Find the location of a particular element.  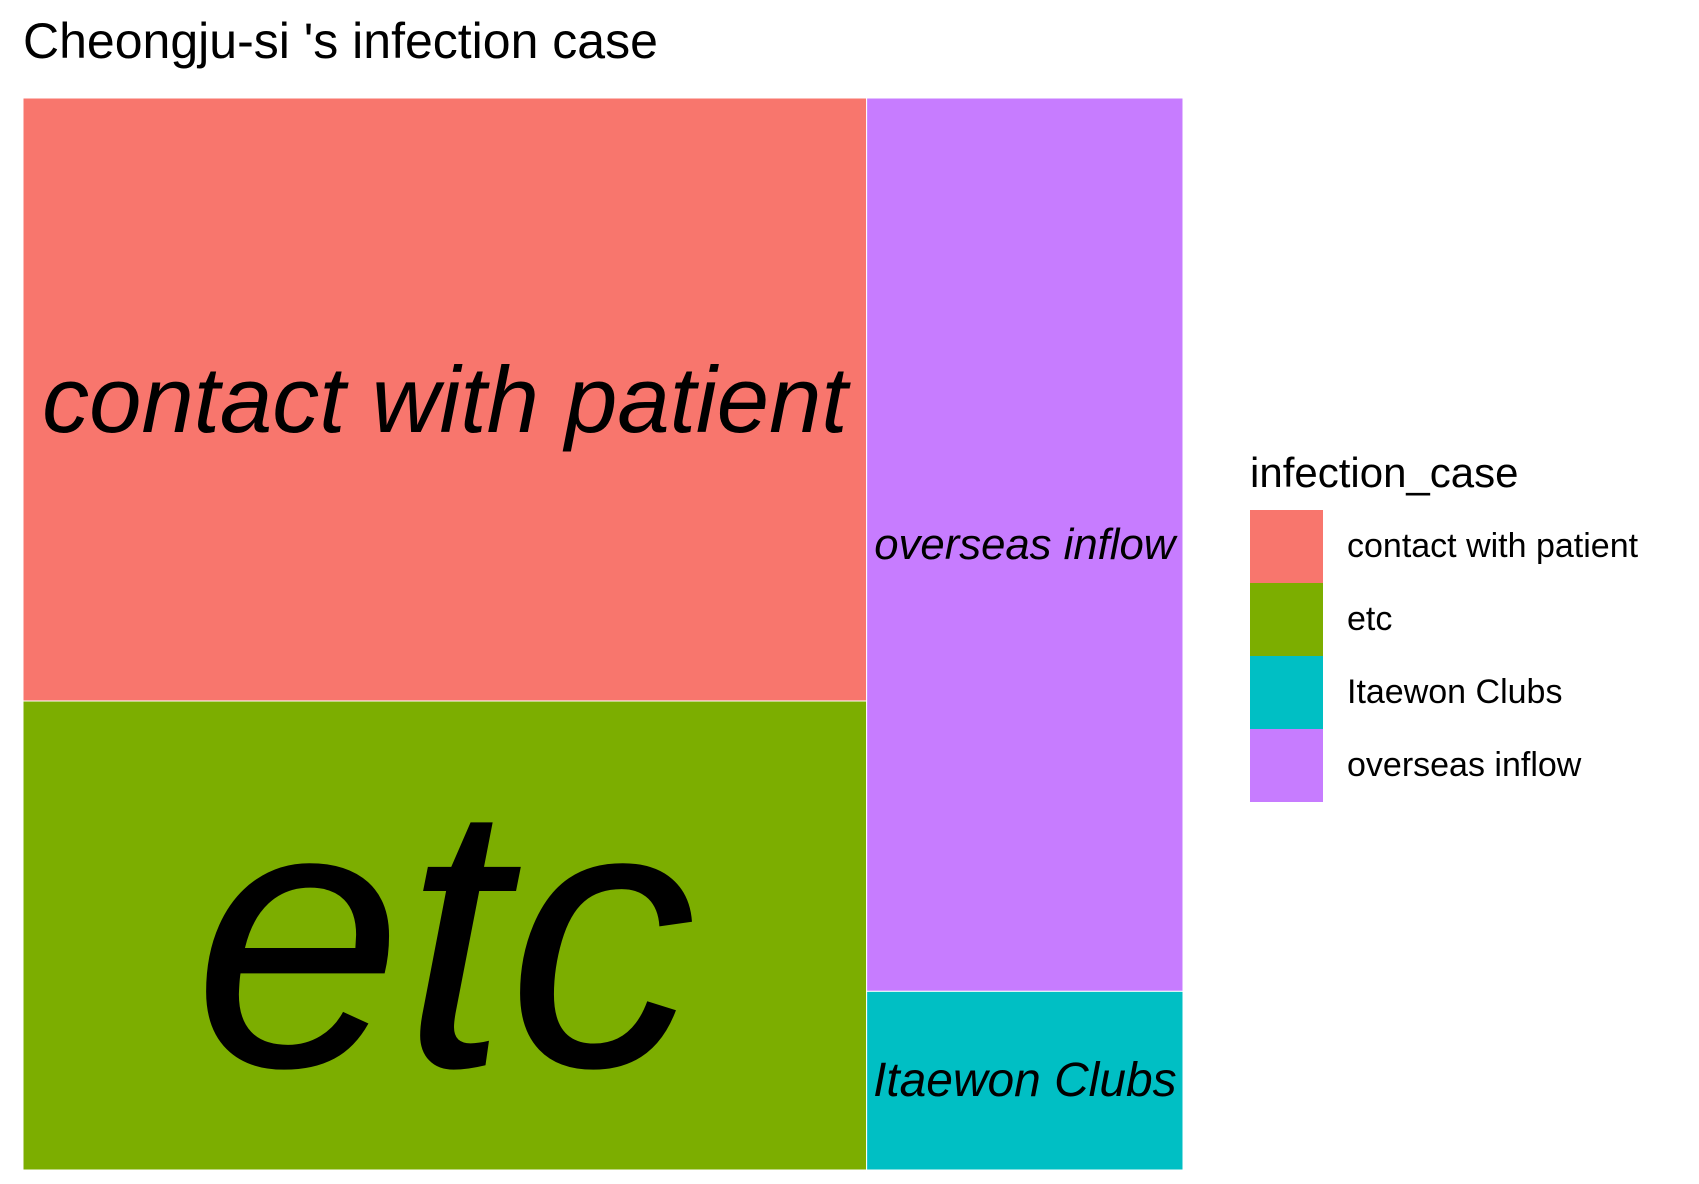

legend-item-itaewon-clubs: Itaewon Clubs is located at coordinates (1444, 693).